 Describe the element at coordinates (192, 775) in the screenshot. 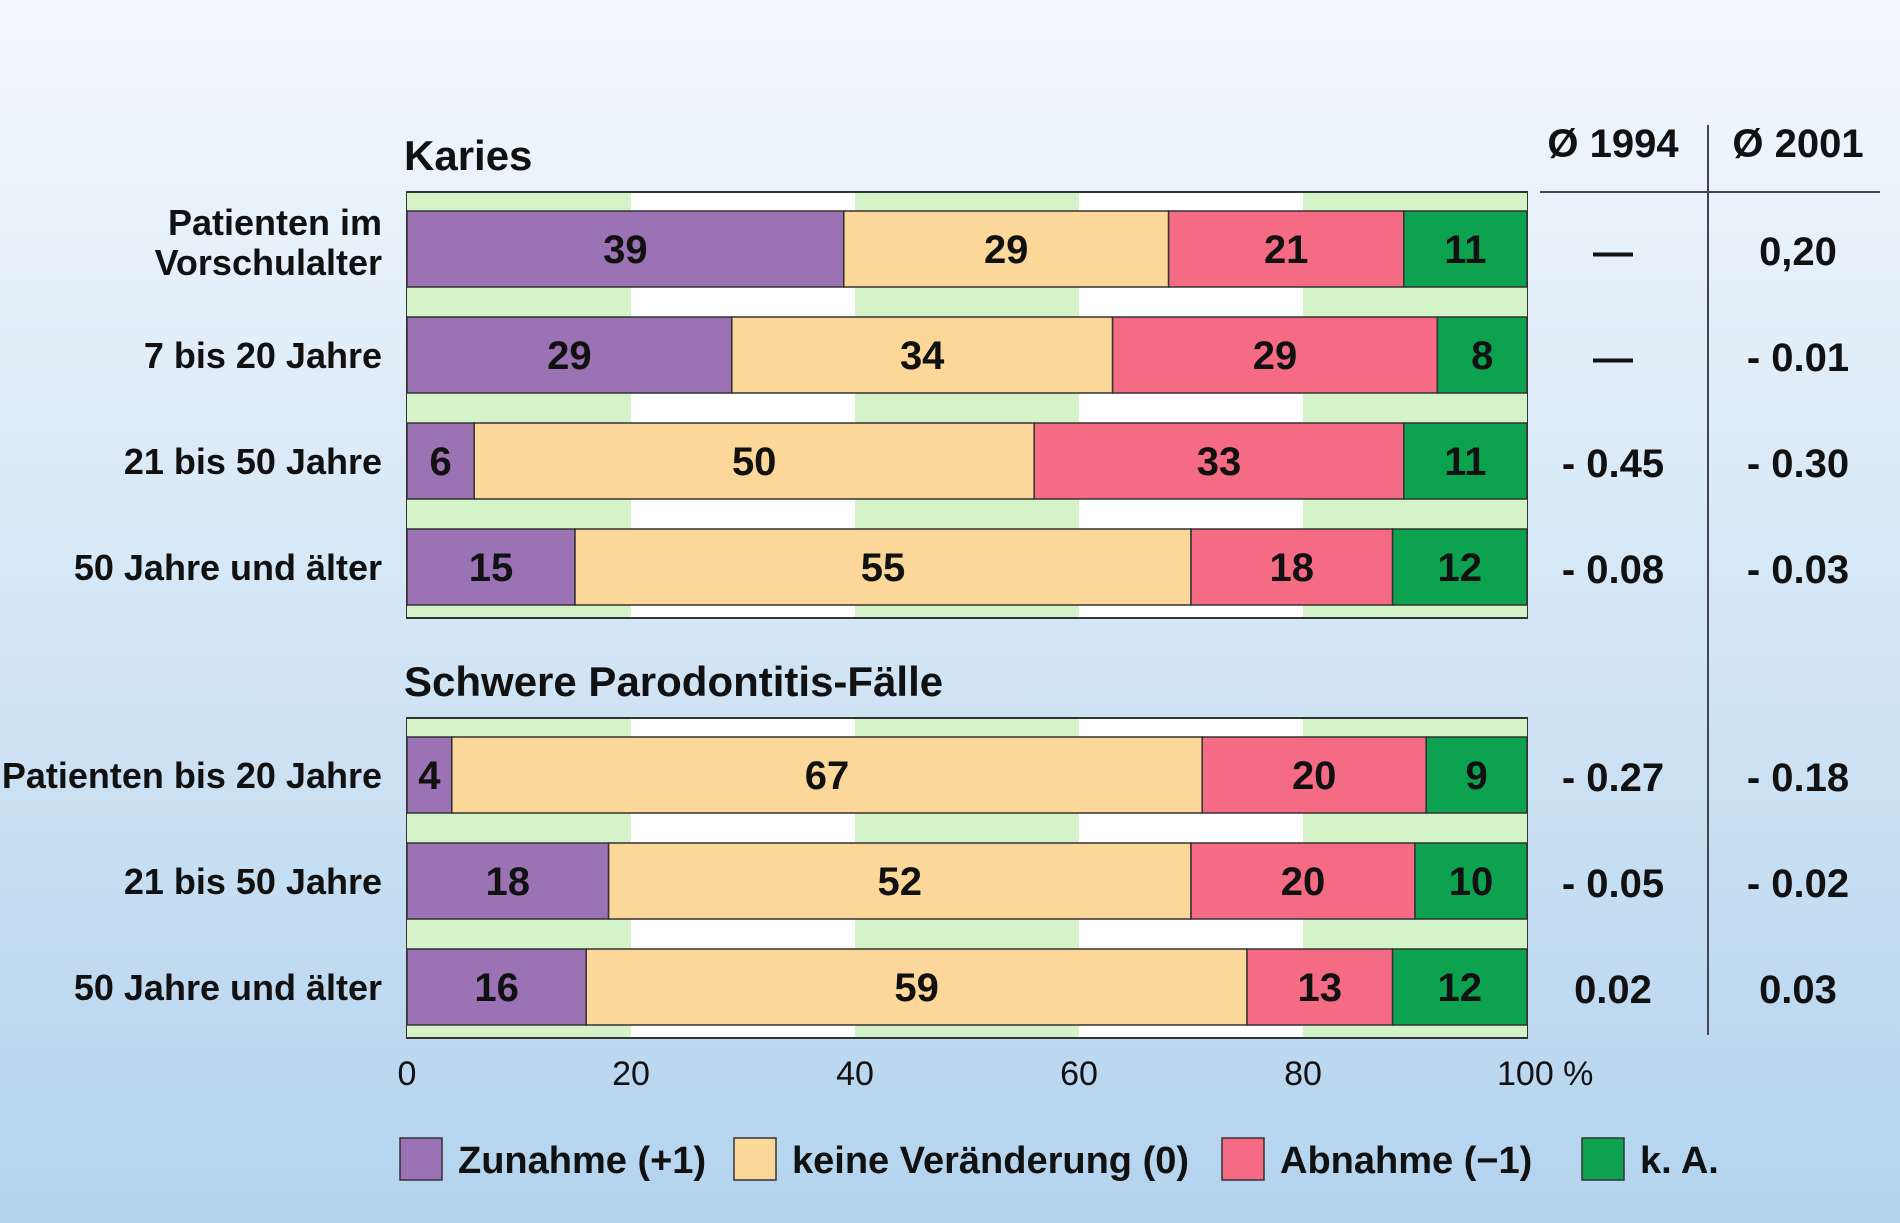

I see `row-label: Patienten bis 20 Jahre` at that location.